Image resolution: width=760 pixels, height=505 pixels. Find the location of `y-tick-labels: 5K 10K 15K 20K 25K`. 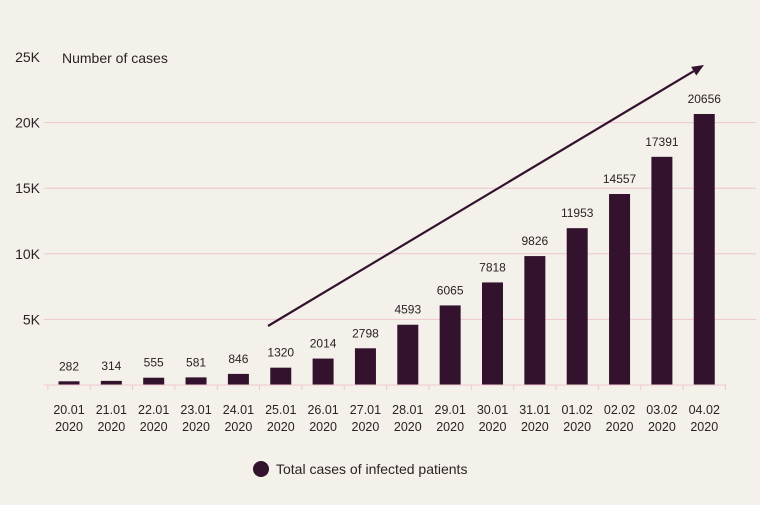

y-tick-labels: 5K 10K 15K 20K 25K is located at coordinates (28, 188).